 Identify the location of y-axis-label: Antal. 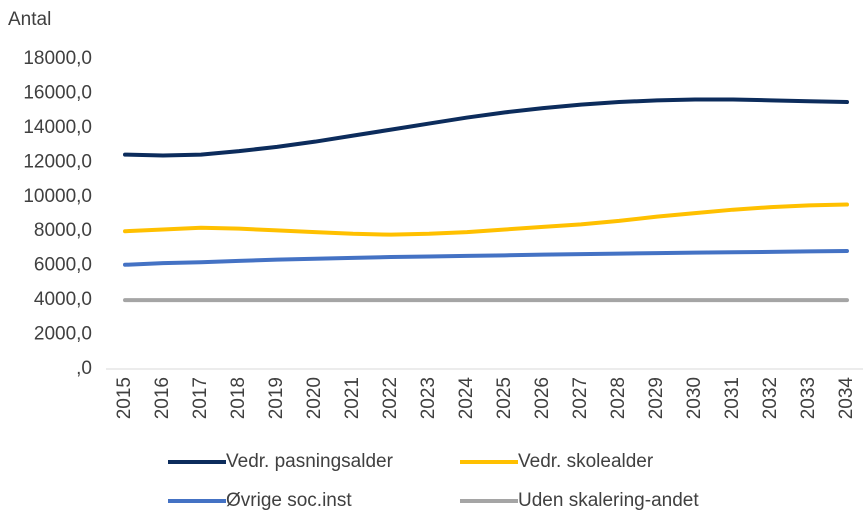
(29, 19).